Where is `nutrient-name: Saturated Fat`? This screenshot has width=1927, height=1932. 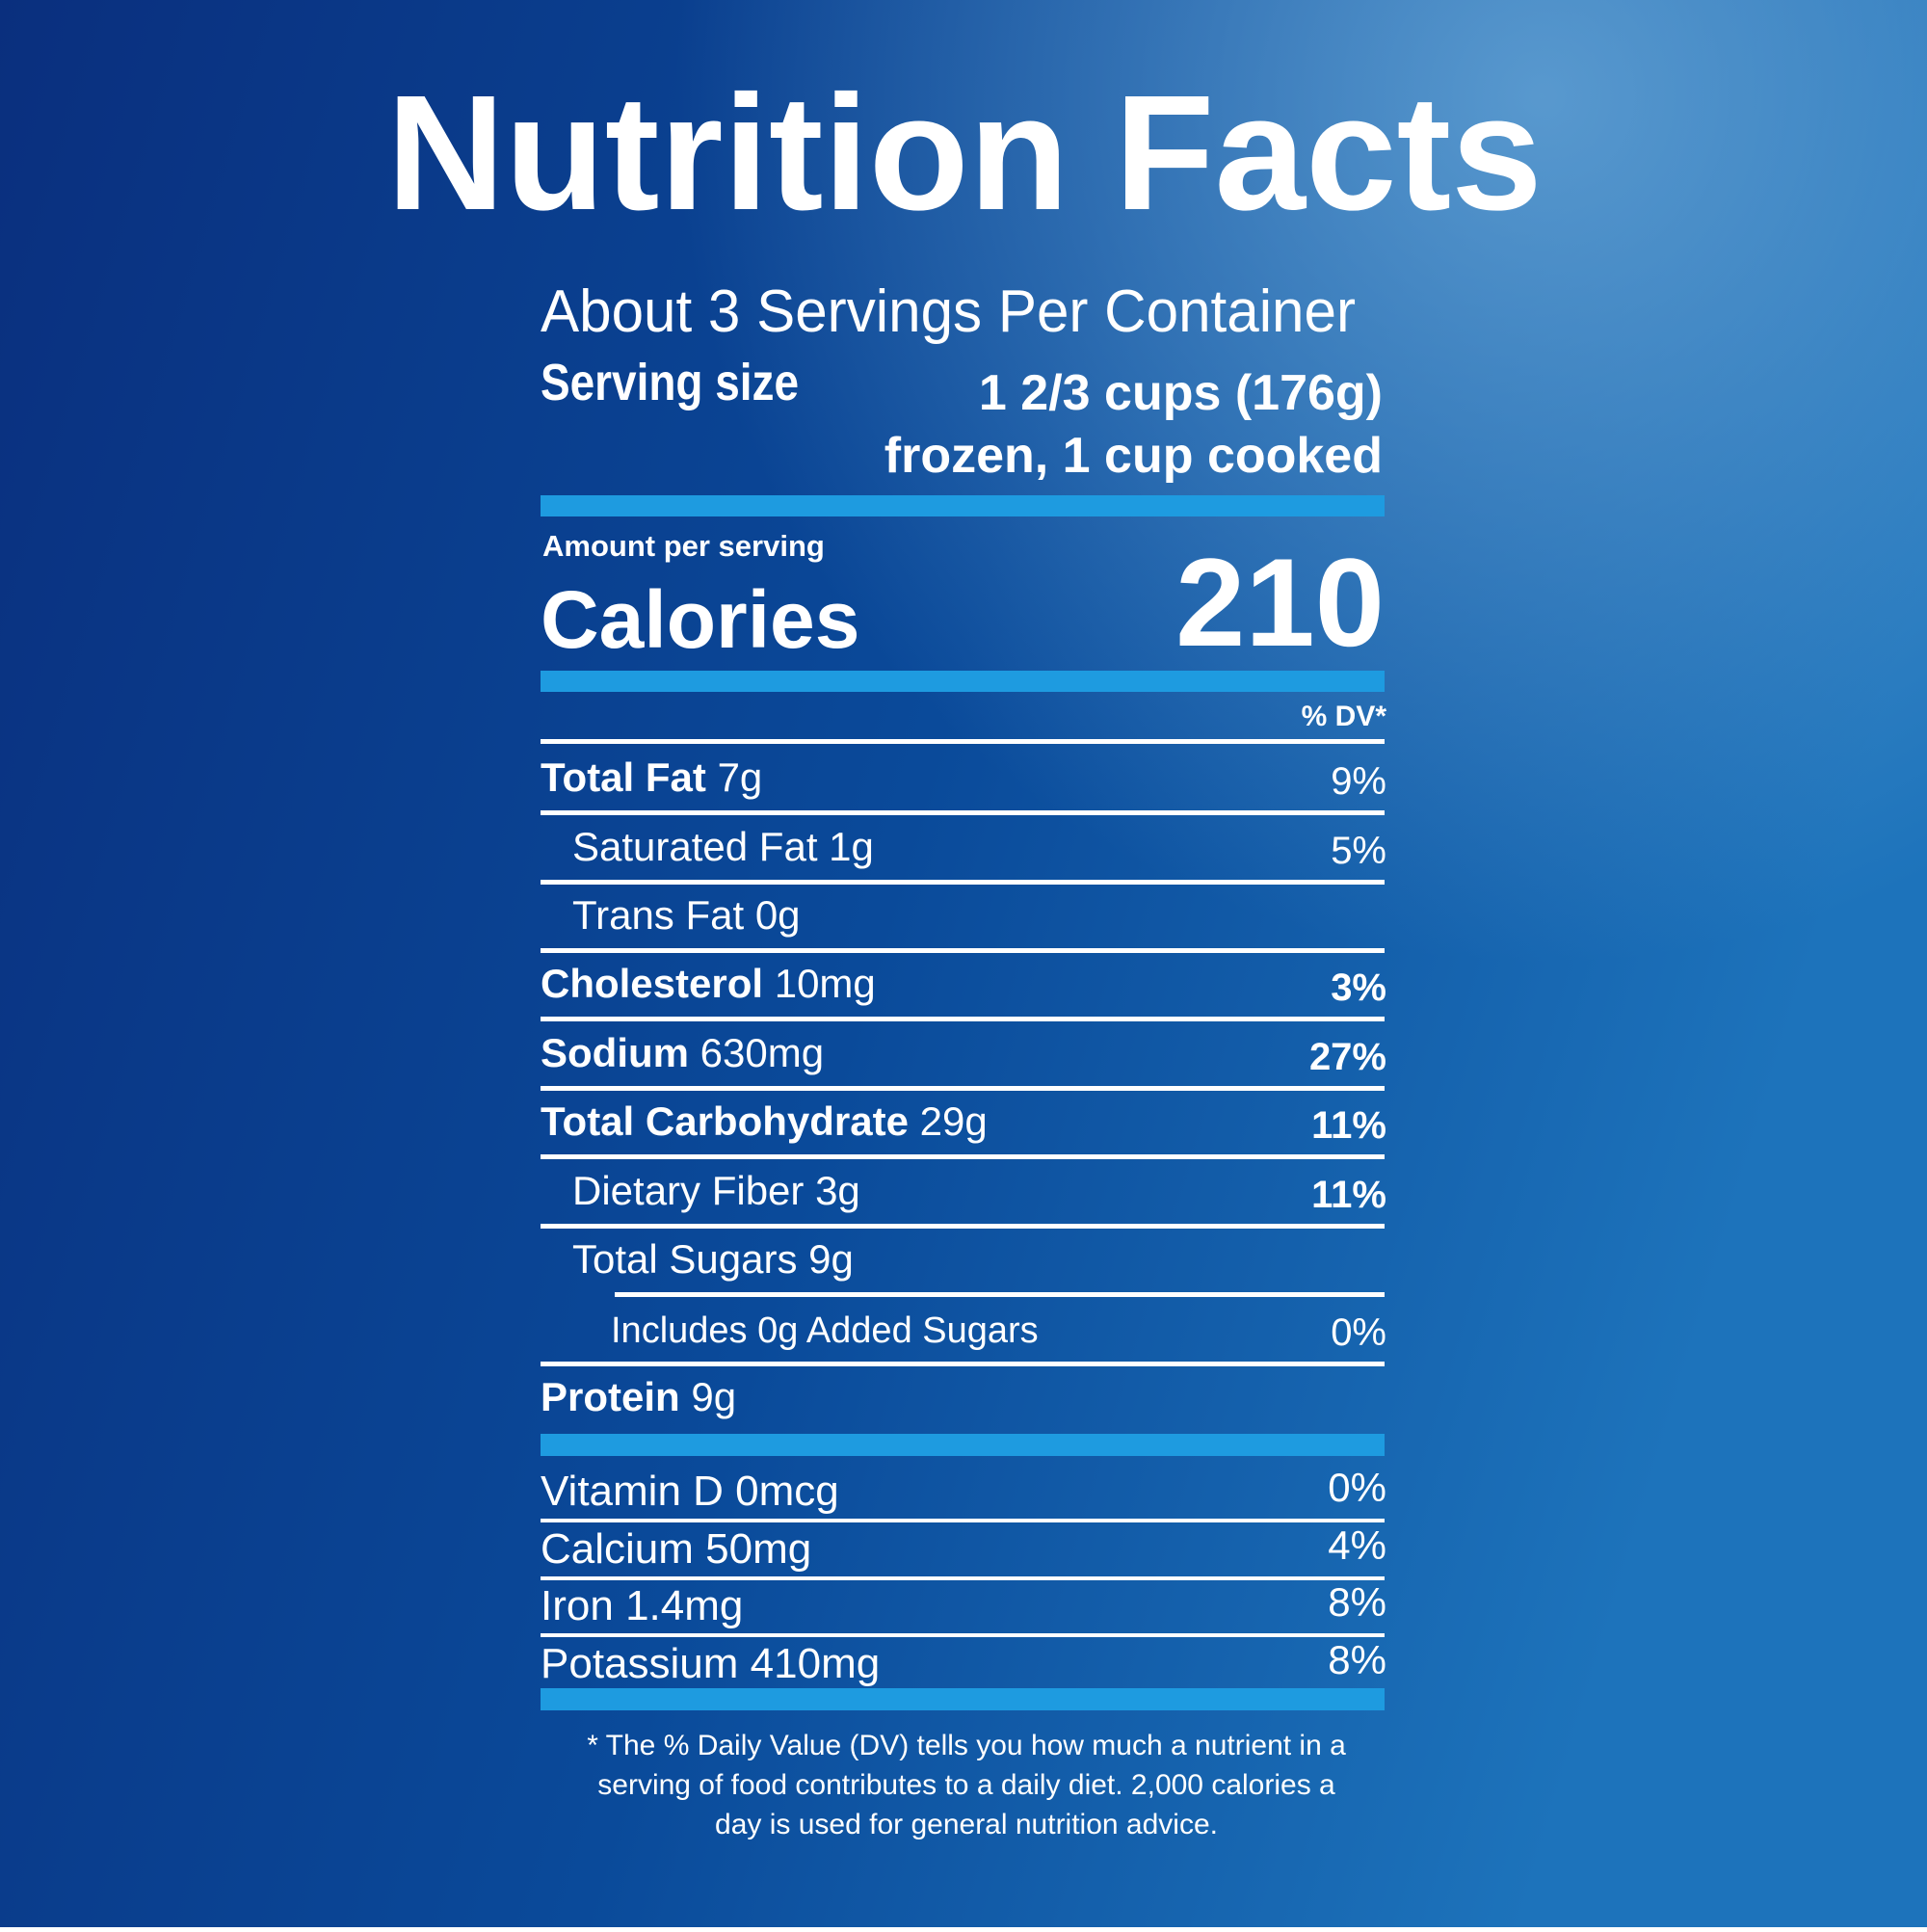 nutrient-name: Saturated Fat is located at coordinates (695, 846).